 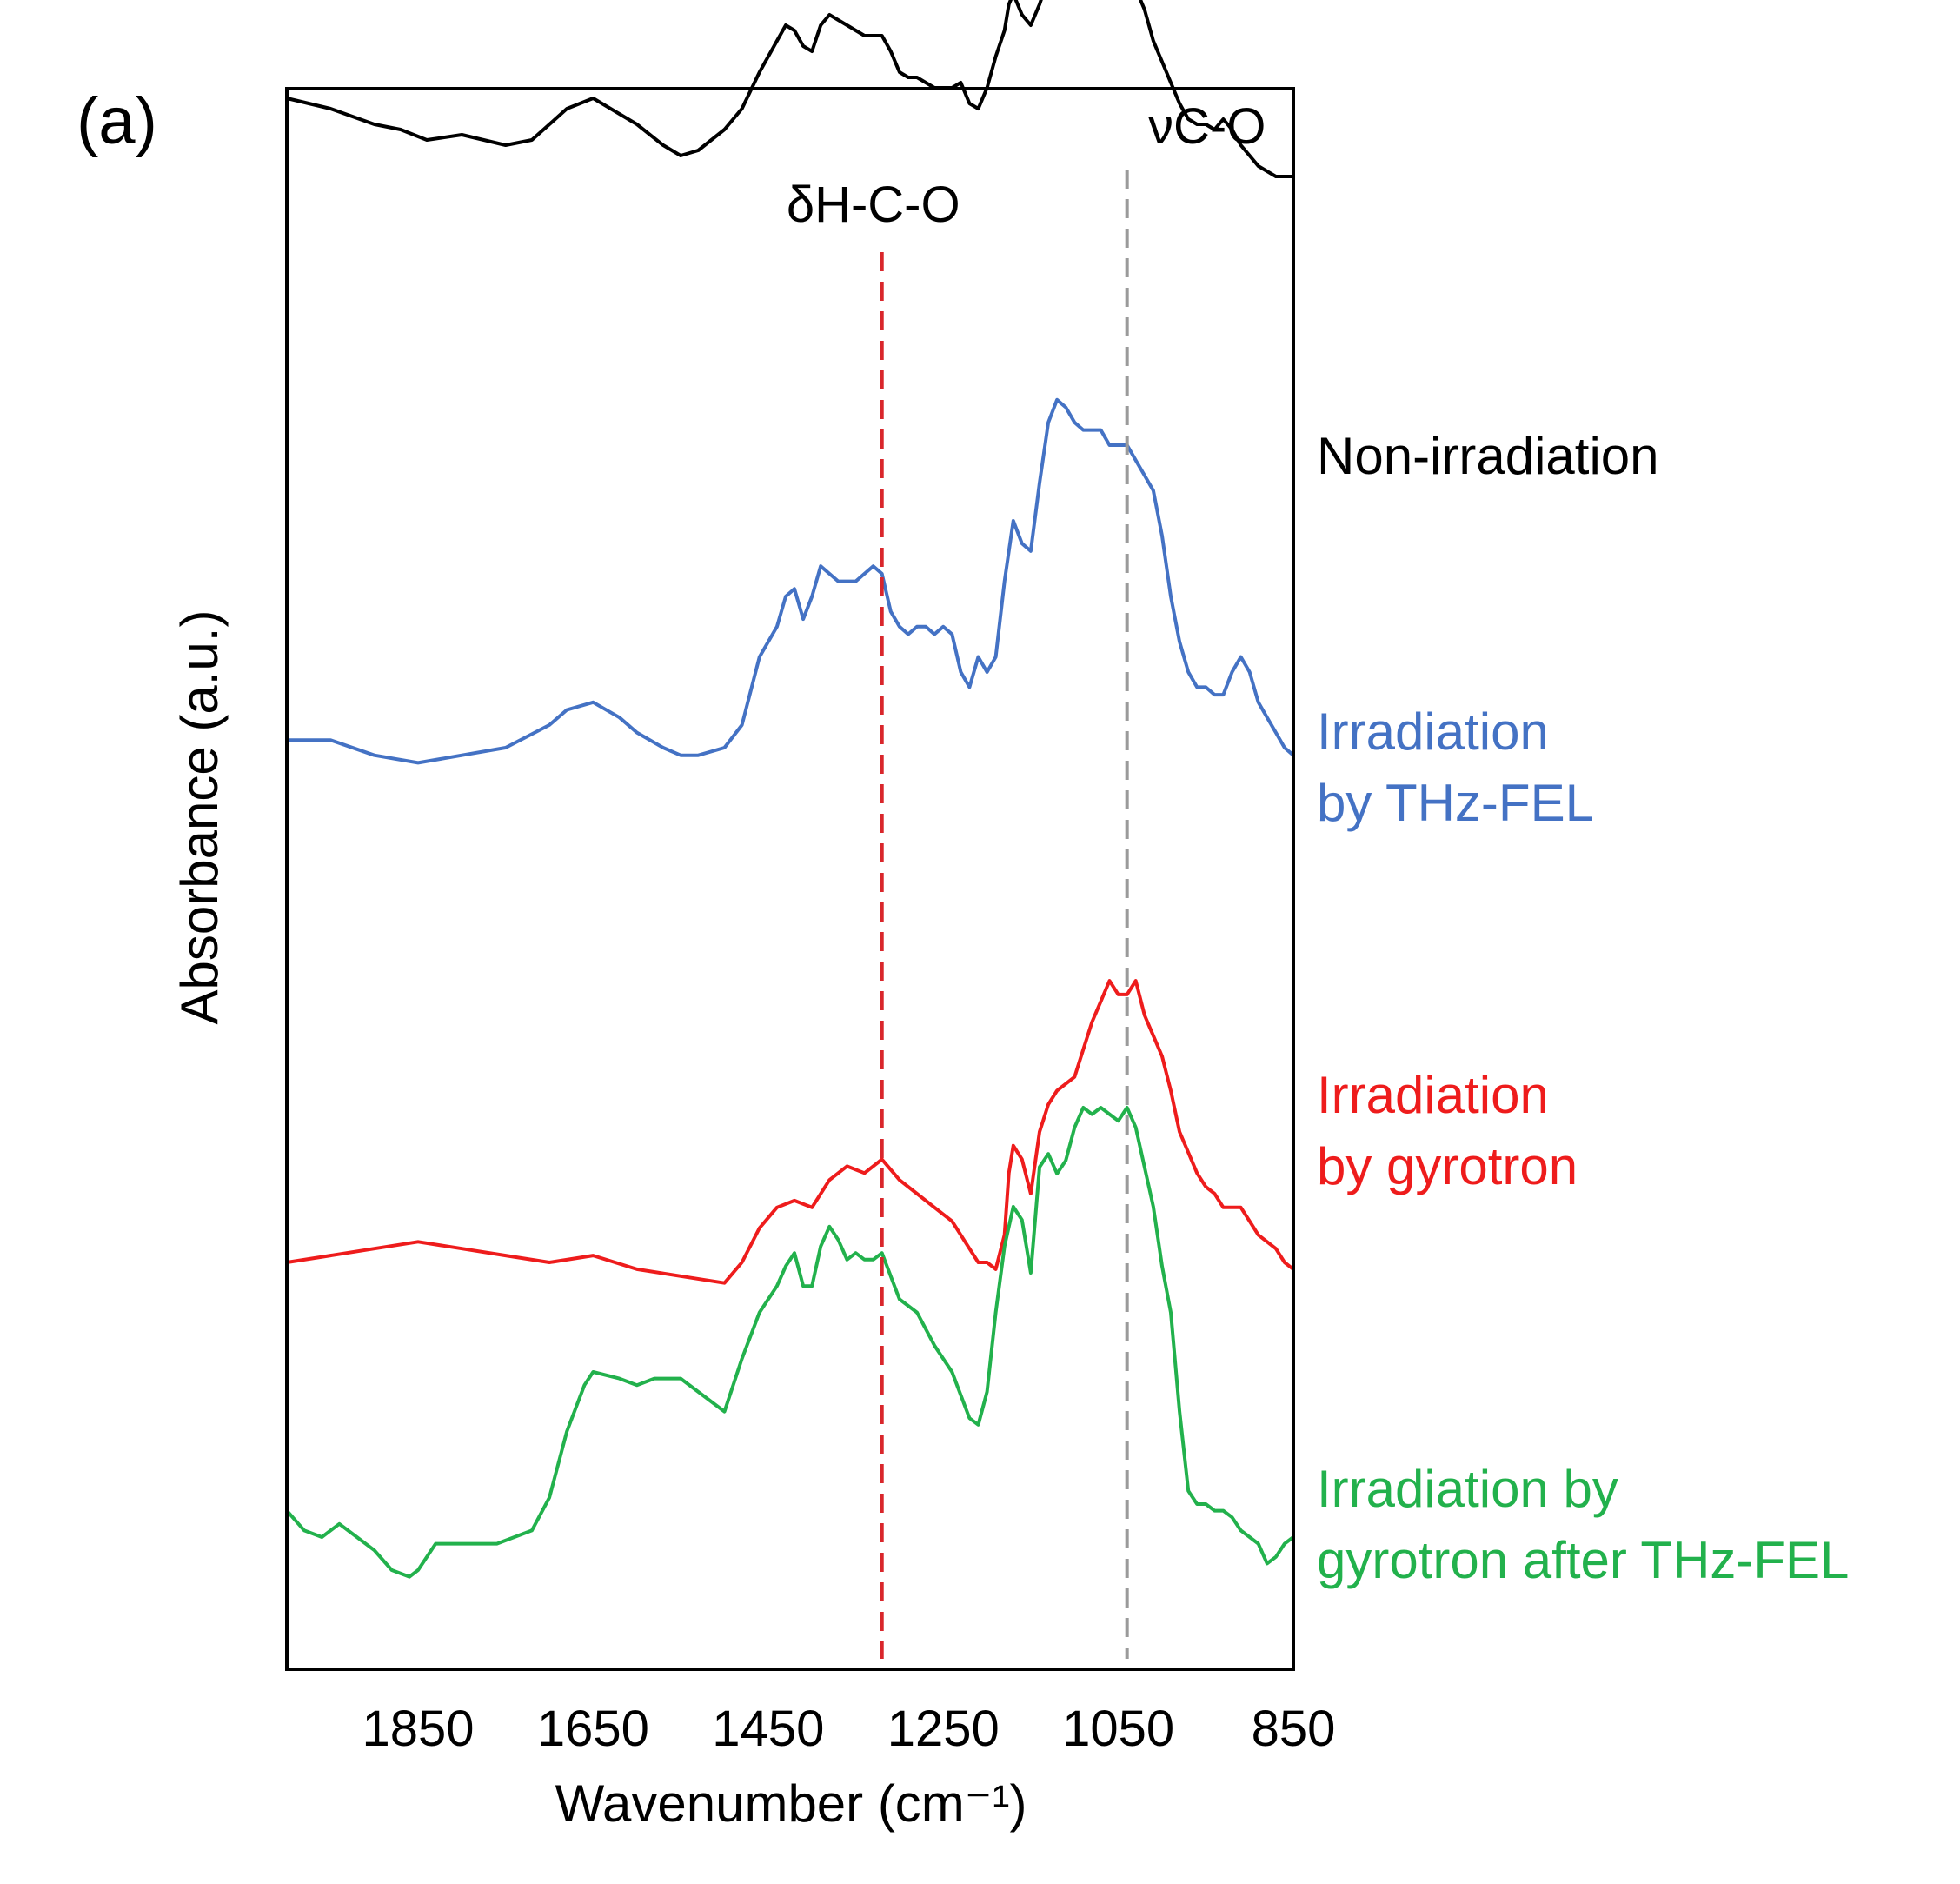 I want to click on series-line-irradiation-by-gyrotron, so click(x=790, y=1132).